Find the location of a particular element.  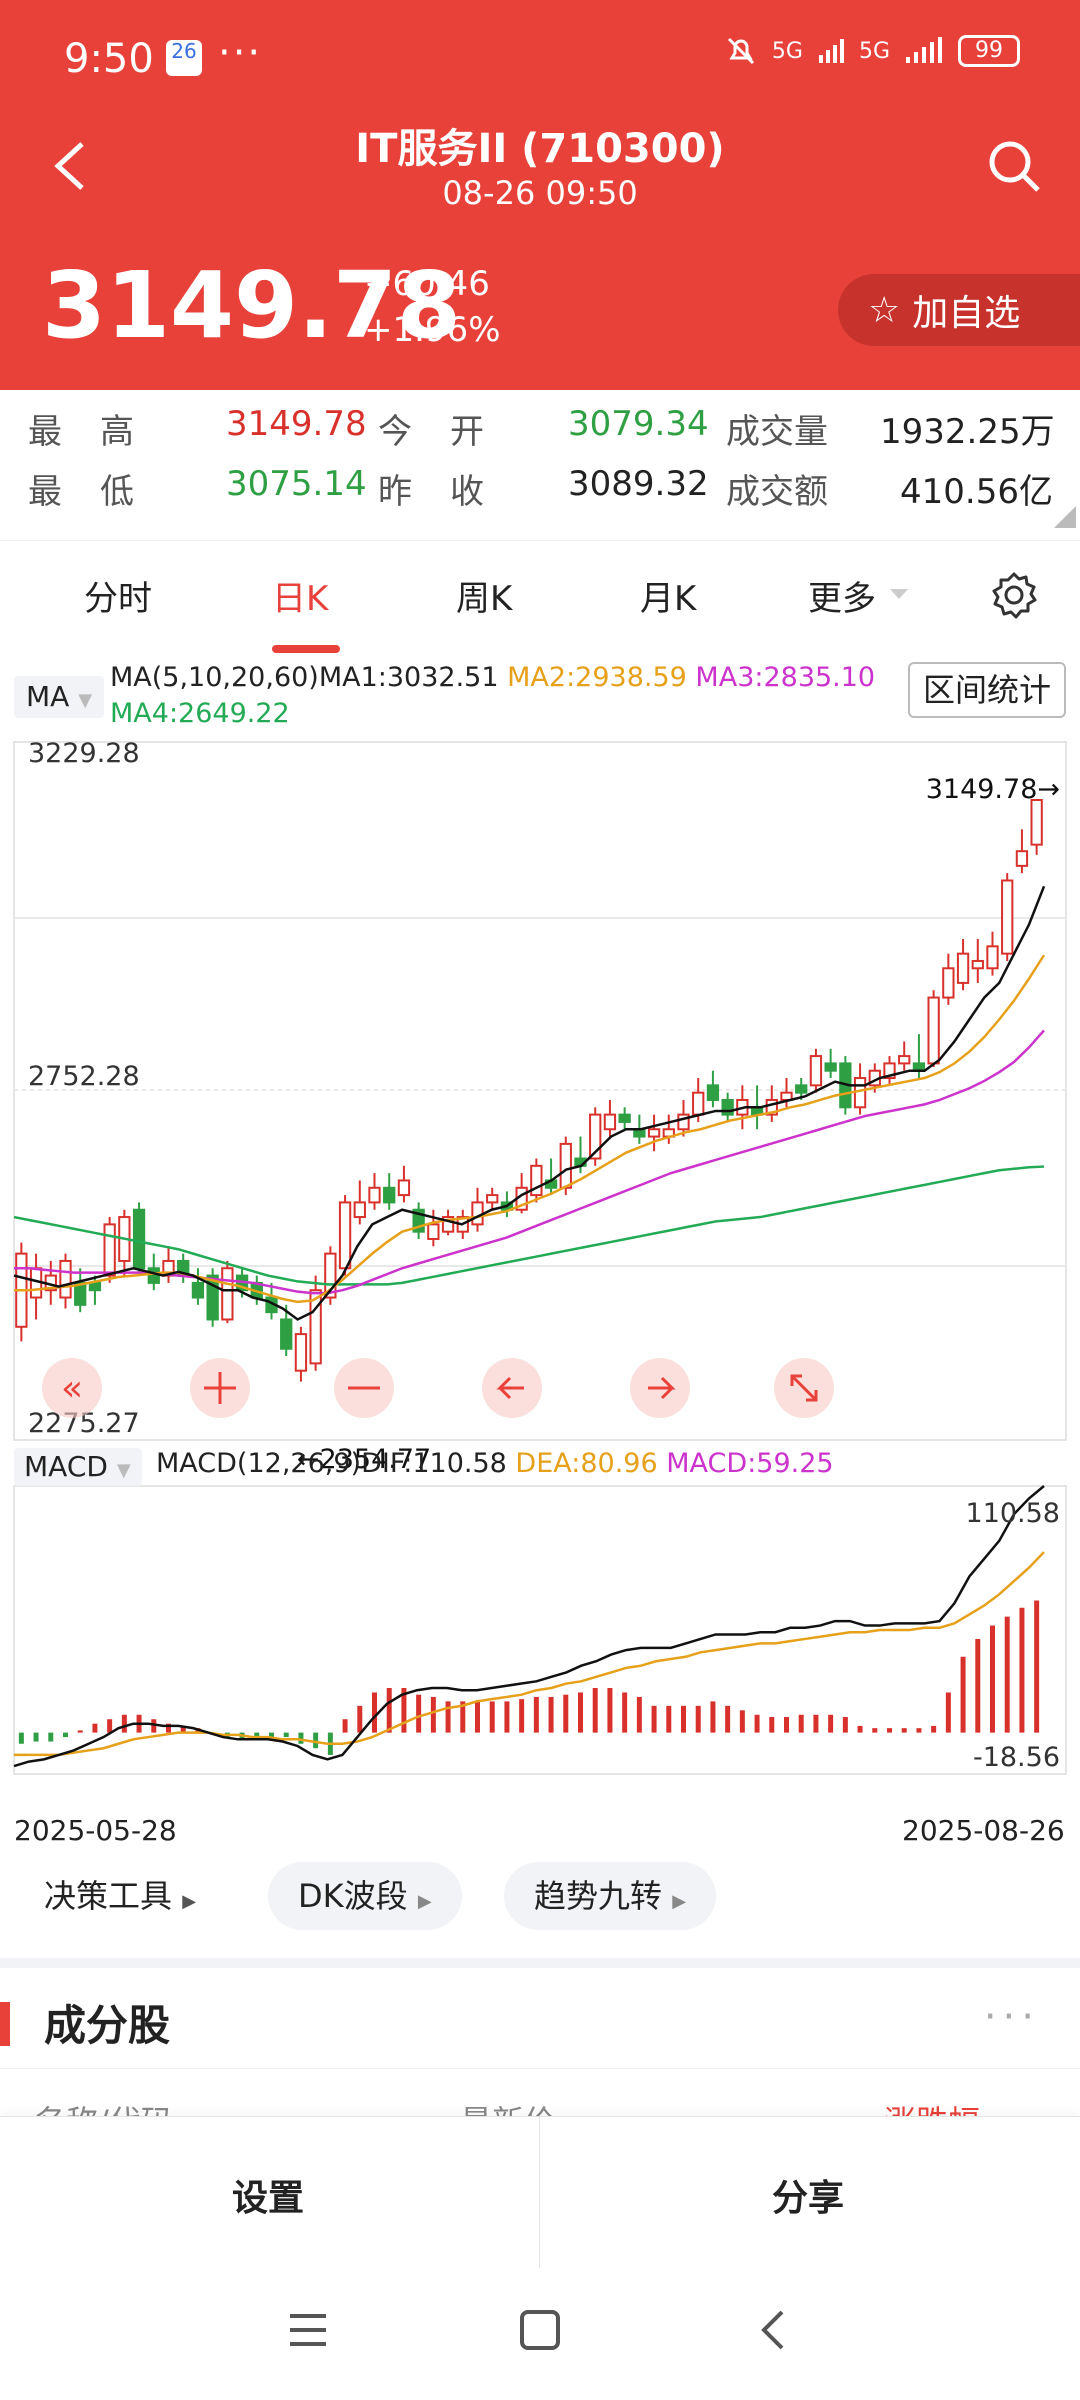

search-icon is located at coordinates (1014, 166).